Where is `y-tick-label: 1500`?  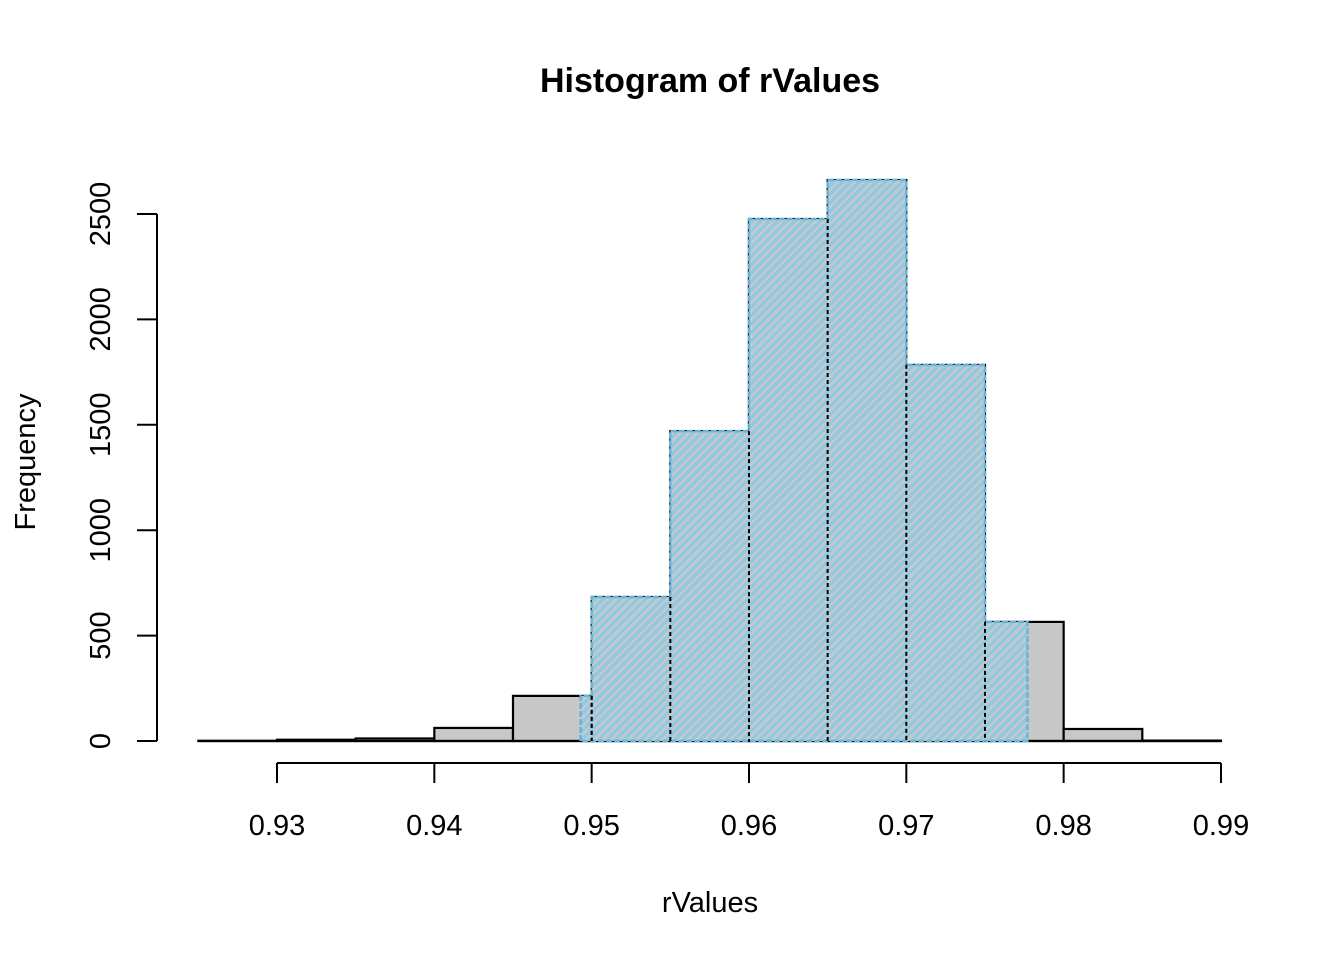 y-tick-label: 1500 is located at coordinates (101, 425).